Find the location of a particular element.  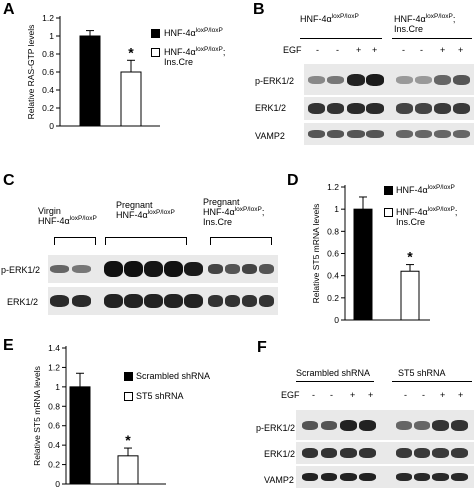

treatment-label-b: EGF is located at coordinates (292, 50).